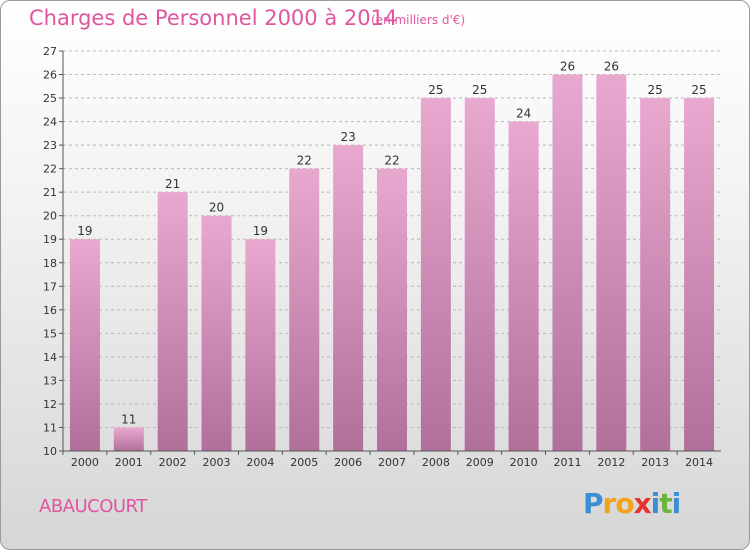 The image size is (750, 550). Describe the element at coordinates (213, 18) in the screenshot. I see `chart-title: Charges de Personnel 2000 à 2014` at that location.